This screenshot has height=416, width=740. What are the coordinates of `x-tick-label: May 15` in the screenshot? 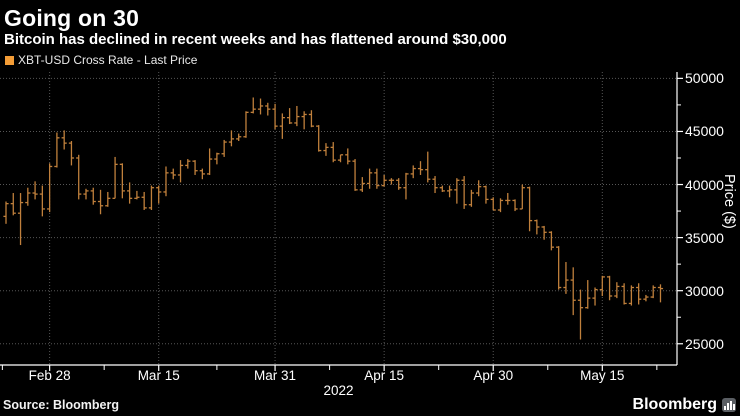 It's located at (602, 375).